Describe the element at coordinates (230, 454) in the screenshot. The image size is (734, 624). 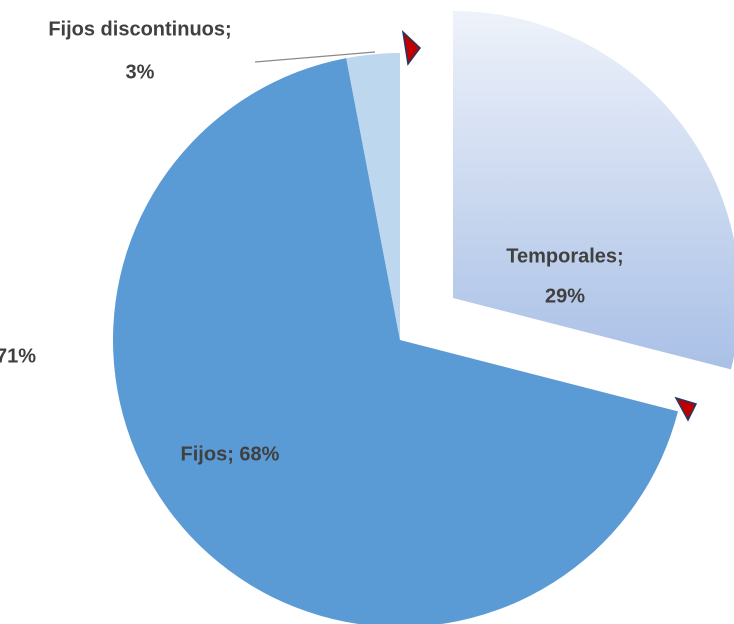
I see `data-label: Fijos; 68%` at that location.